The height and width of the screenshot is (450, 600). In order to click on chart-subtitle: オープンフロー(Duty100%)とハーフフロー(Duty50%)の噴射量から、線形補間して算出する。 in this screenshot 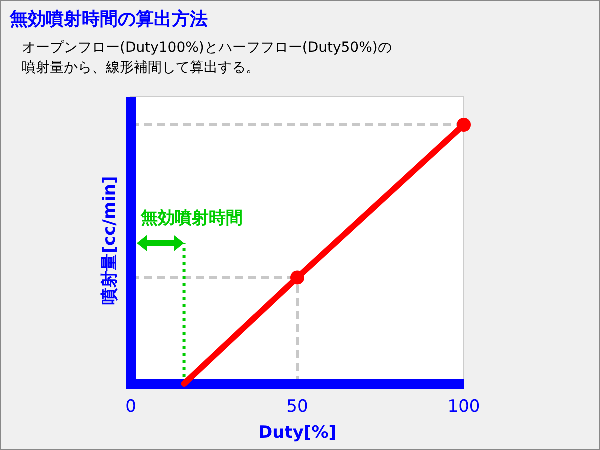, I will do `click(207, 58)`.